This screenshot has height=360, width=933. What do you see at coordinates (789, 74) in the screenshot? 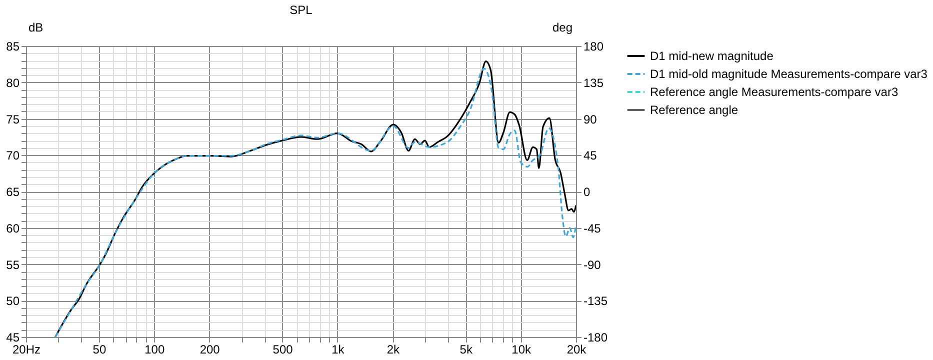
I see `legend-label: D1 mid-old magnitude Measurements-compare var3` at bounding box center [789, 74].